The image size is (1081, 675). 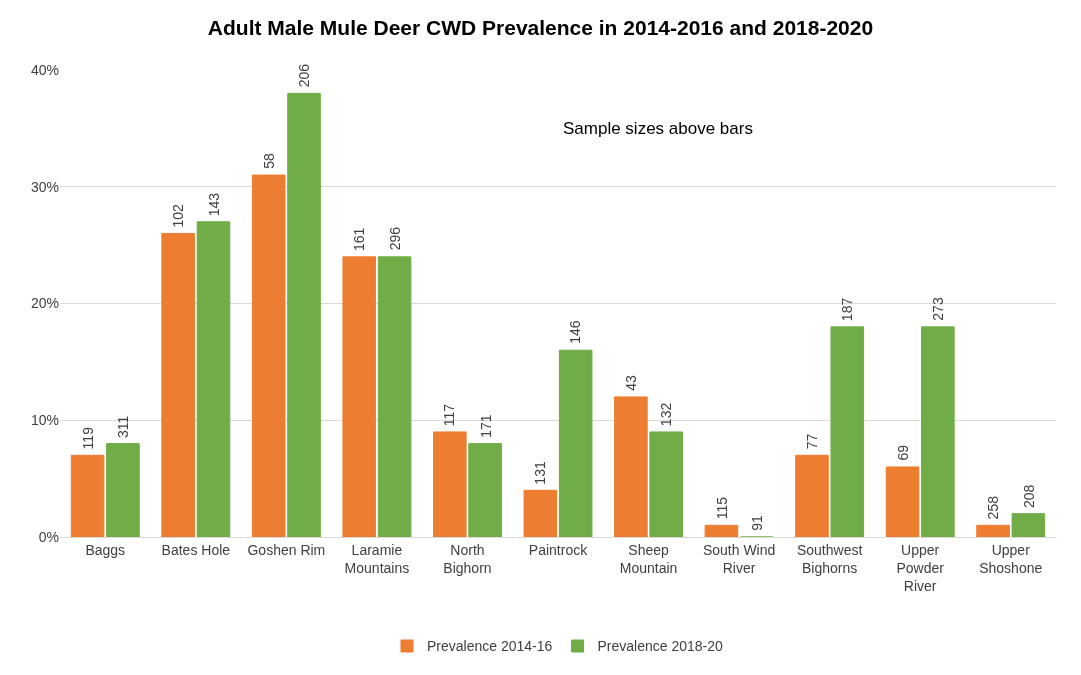 I want to click on y-tick-label: 40%, so click(x=44, y=69).